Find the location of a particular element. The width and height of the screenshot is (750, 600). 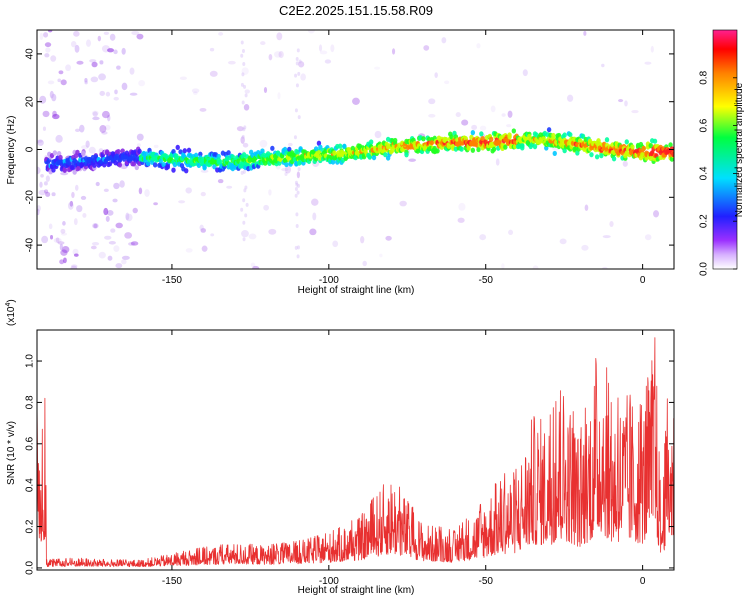

colorbar-tick-label: 0.0 is located at coordinates (704, 269).